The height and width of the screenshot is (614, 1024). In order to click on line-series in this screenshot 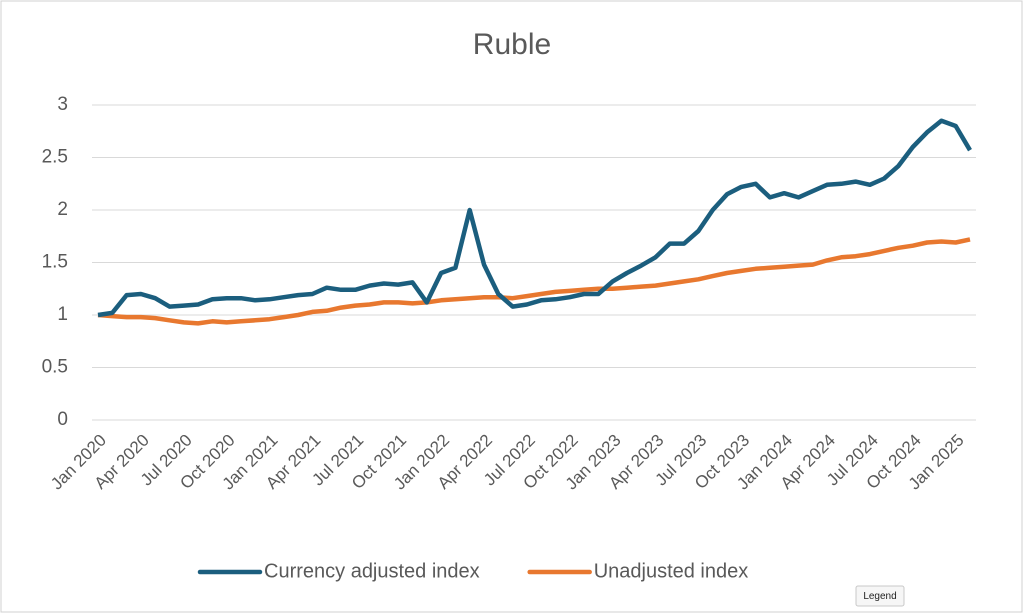, I will do `click(534, 281)`.